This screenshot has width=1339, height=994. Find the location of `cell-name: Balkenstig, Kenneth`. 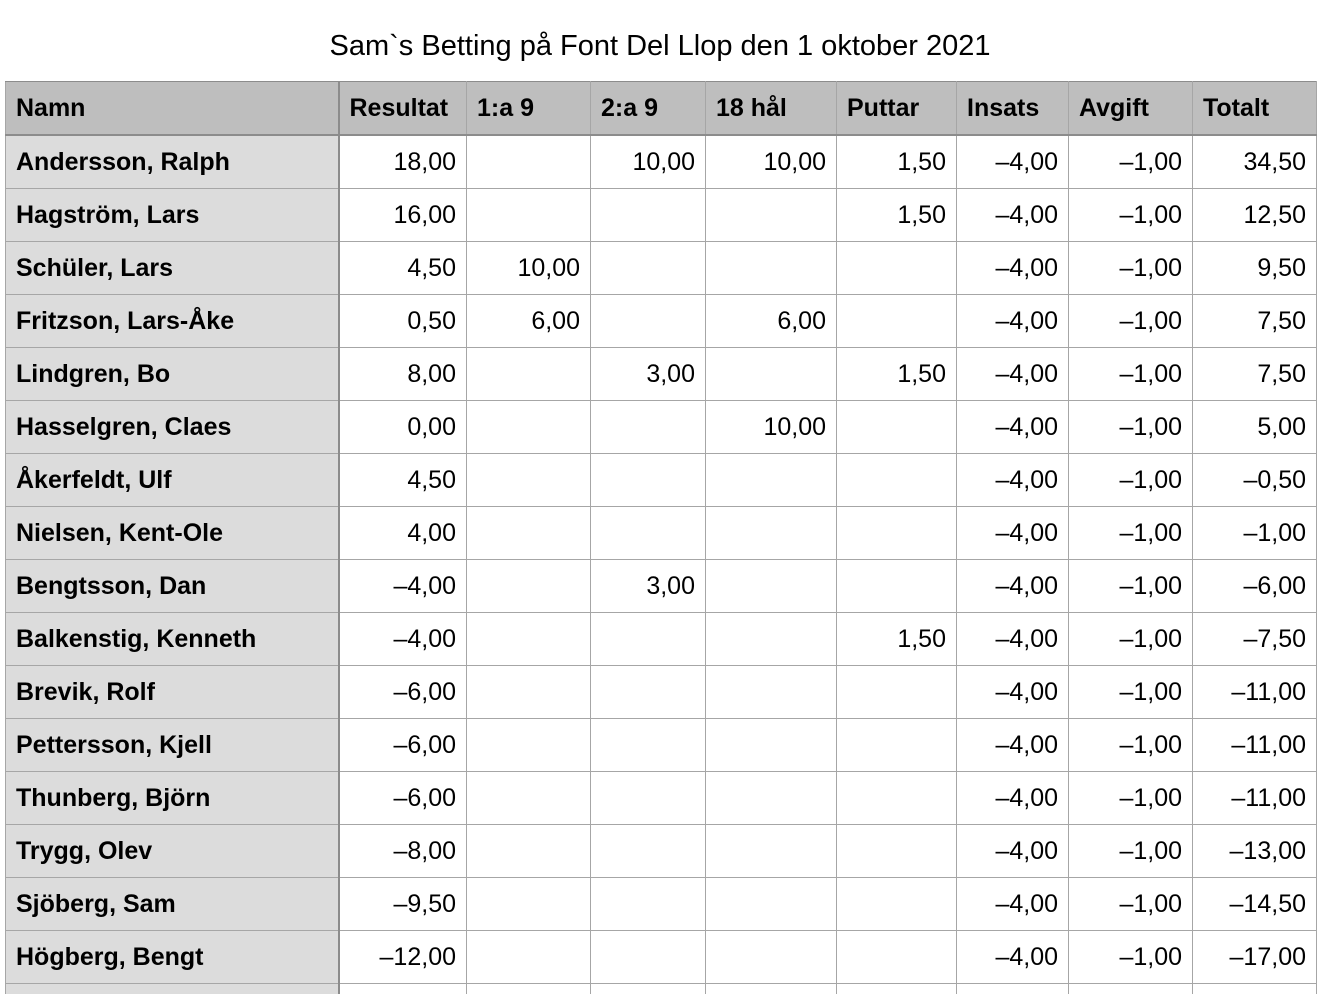

cell-name: Balkenstig, Kenneth is located at coordinates (172, 639).